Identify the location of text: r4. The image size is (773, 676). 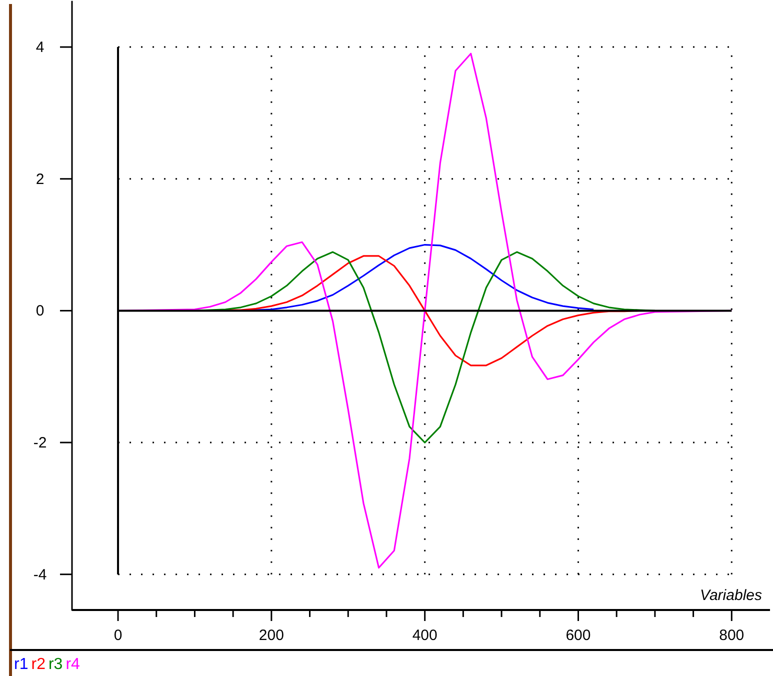
(73, 664).